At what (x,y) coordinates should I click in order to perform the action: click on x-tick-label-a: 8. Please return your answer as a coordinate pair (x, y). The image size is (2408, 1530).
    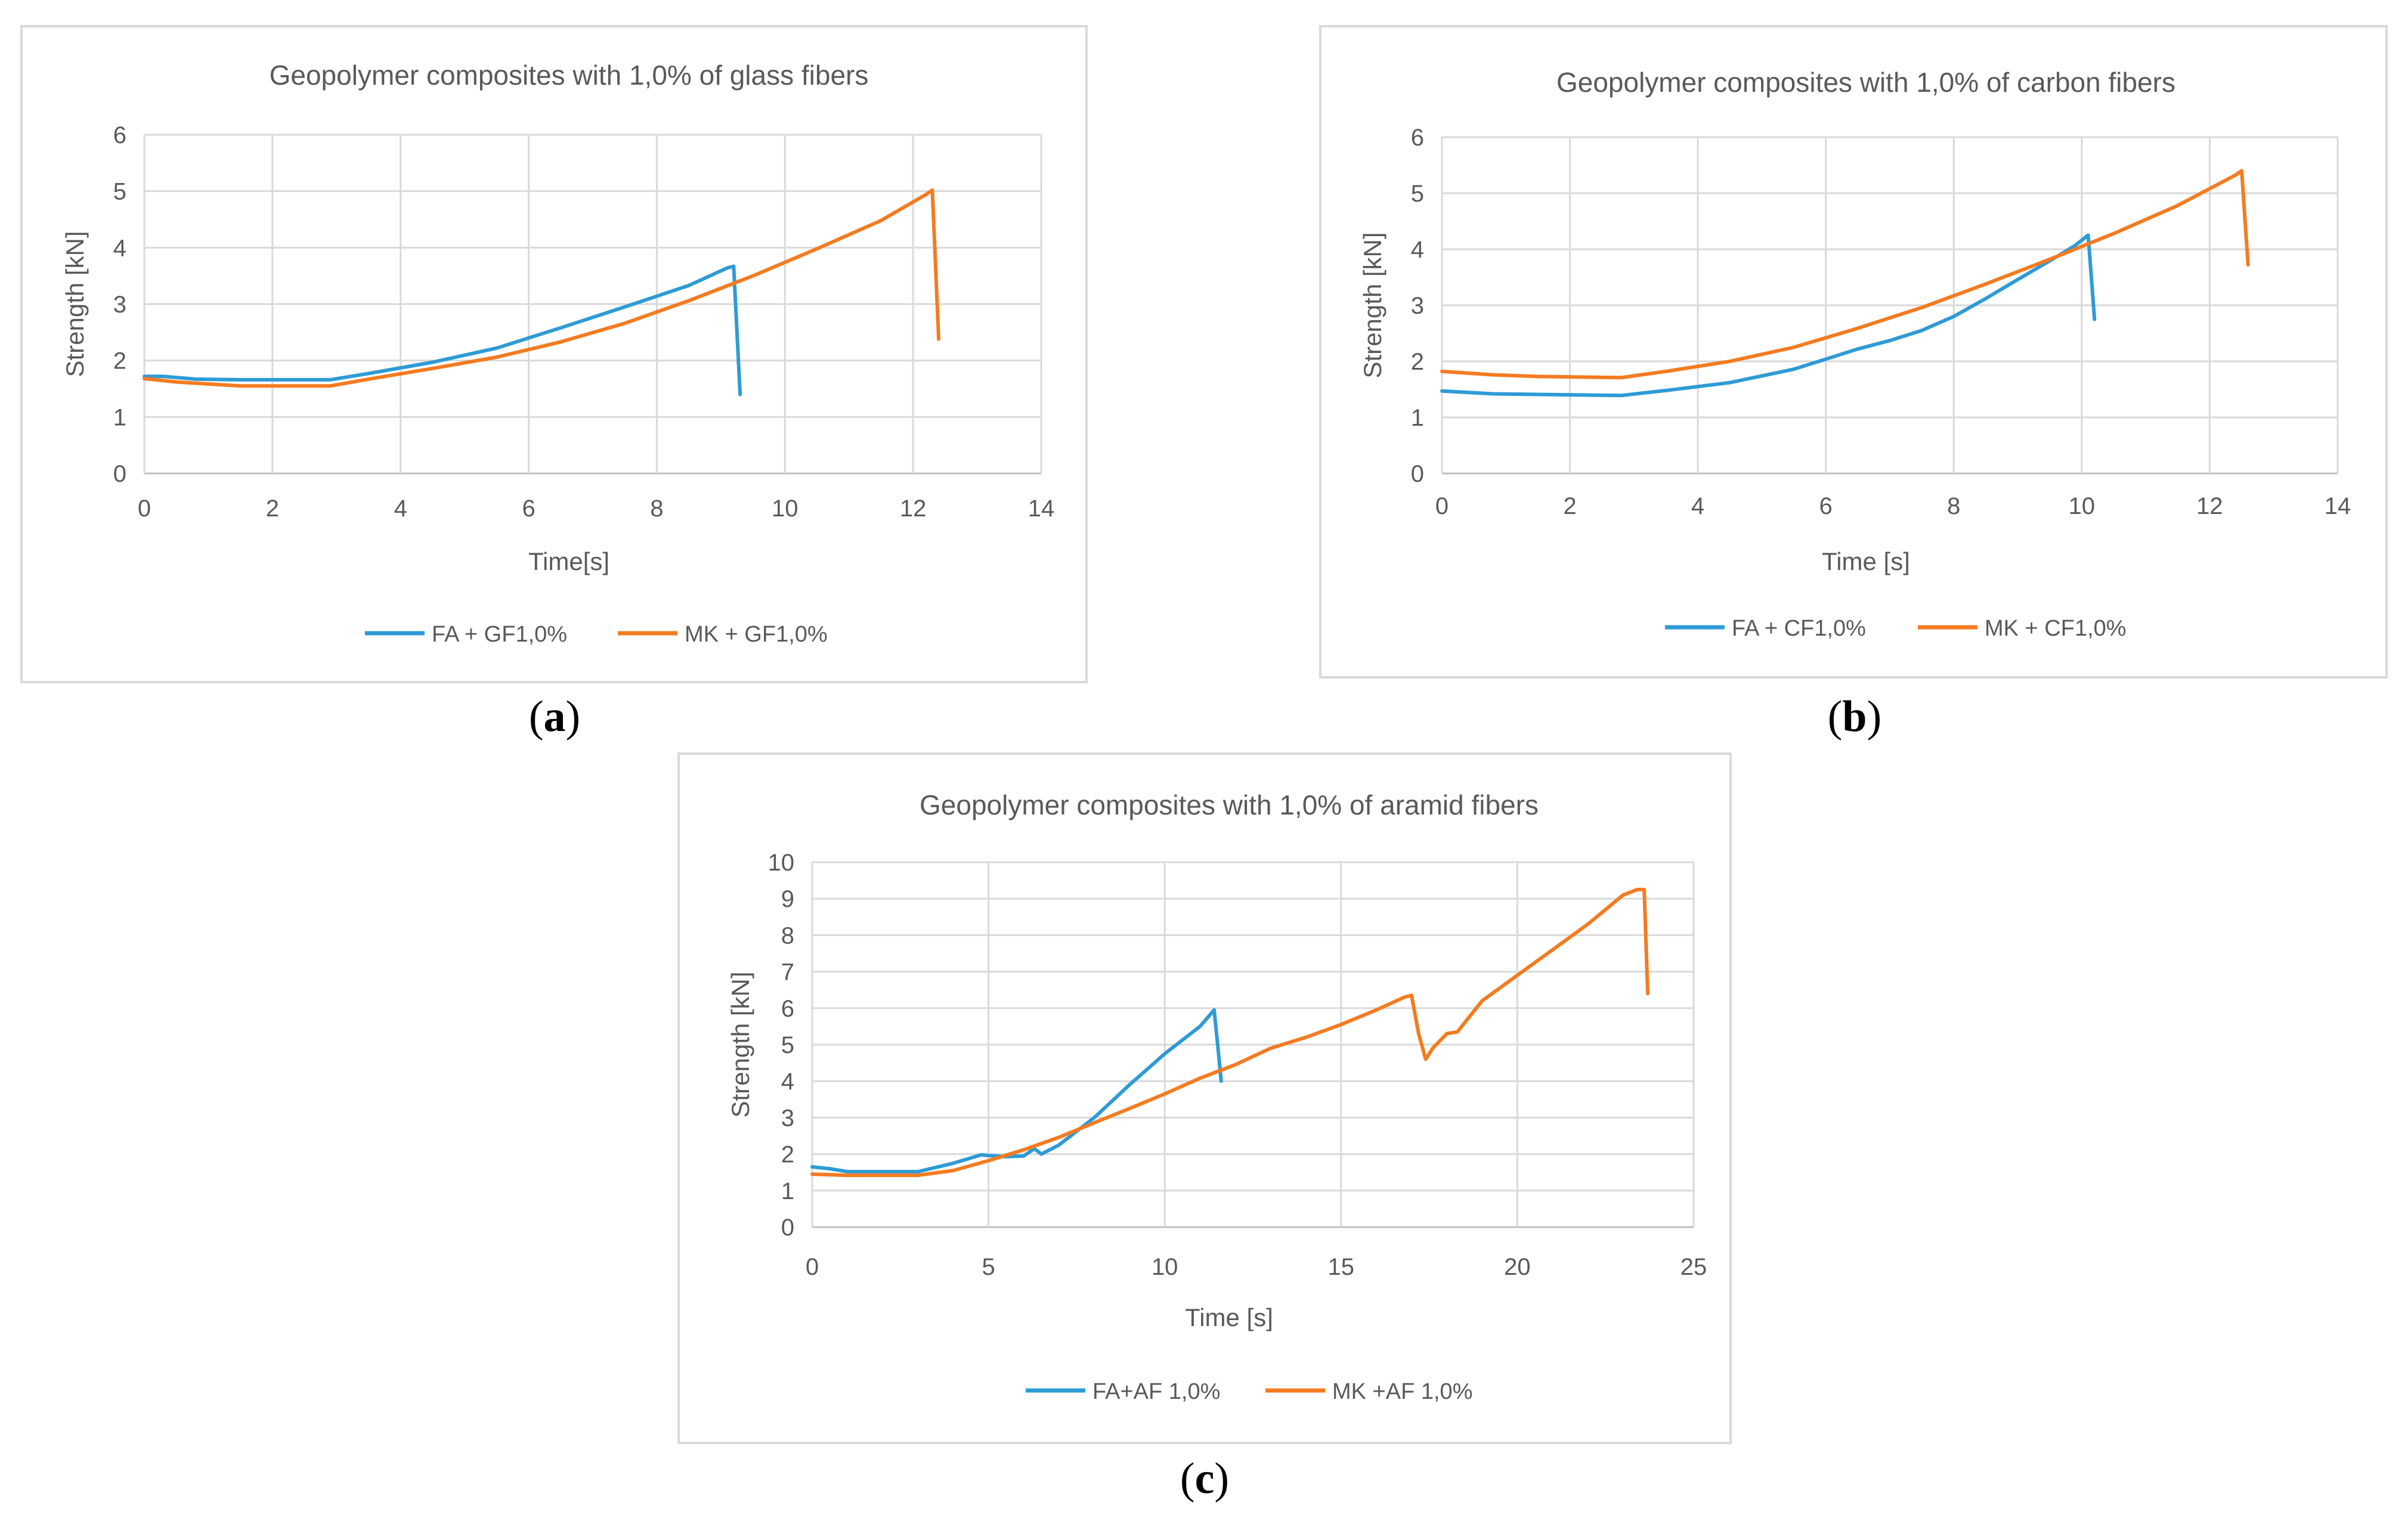
    Looking at the image, I should click on (656, 509).